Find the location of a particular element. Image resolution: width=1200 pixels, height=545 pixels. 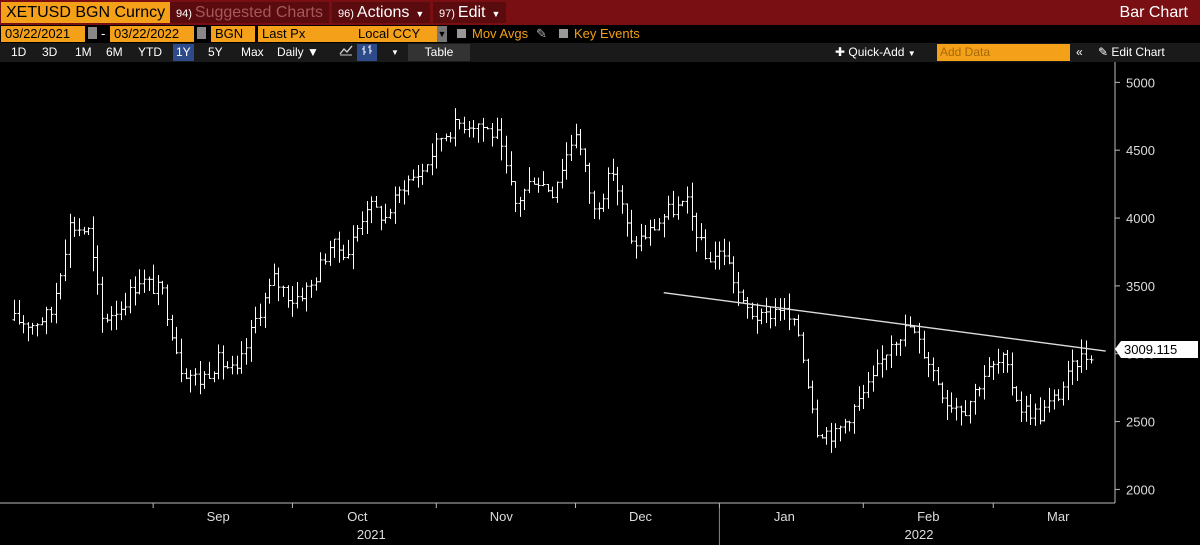

range-1y-button: 1Y is located at coordinates (183, 52).